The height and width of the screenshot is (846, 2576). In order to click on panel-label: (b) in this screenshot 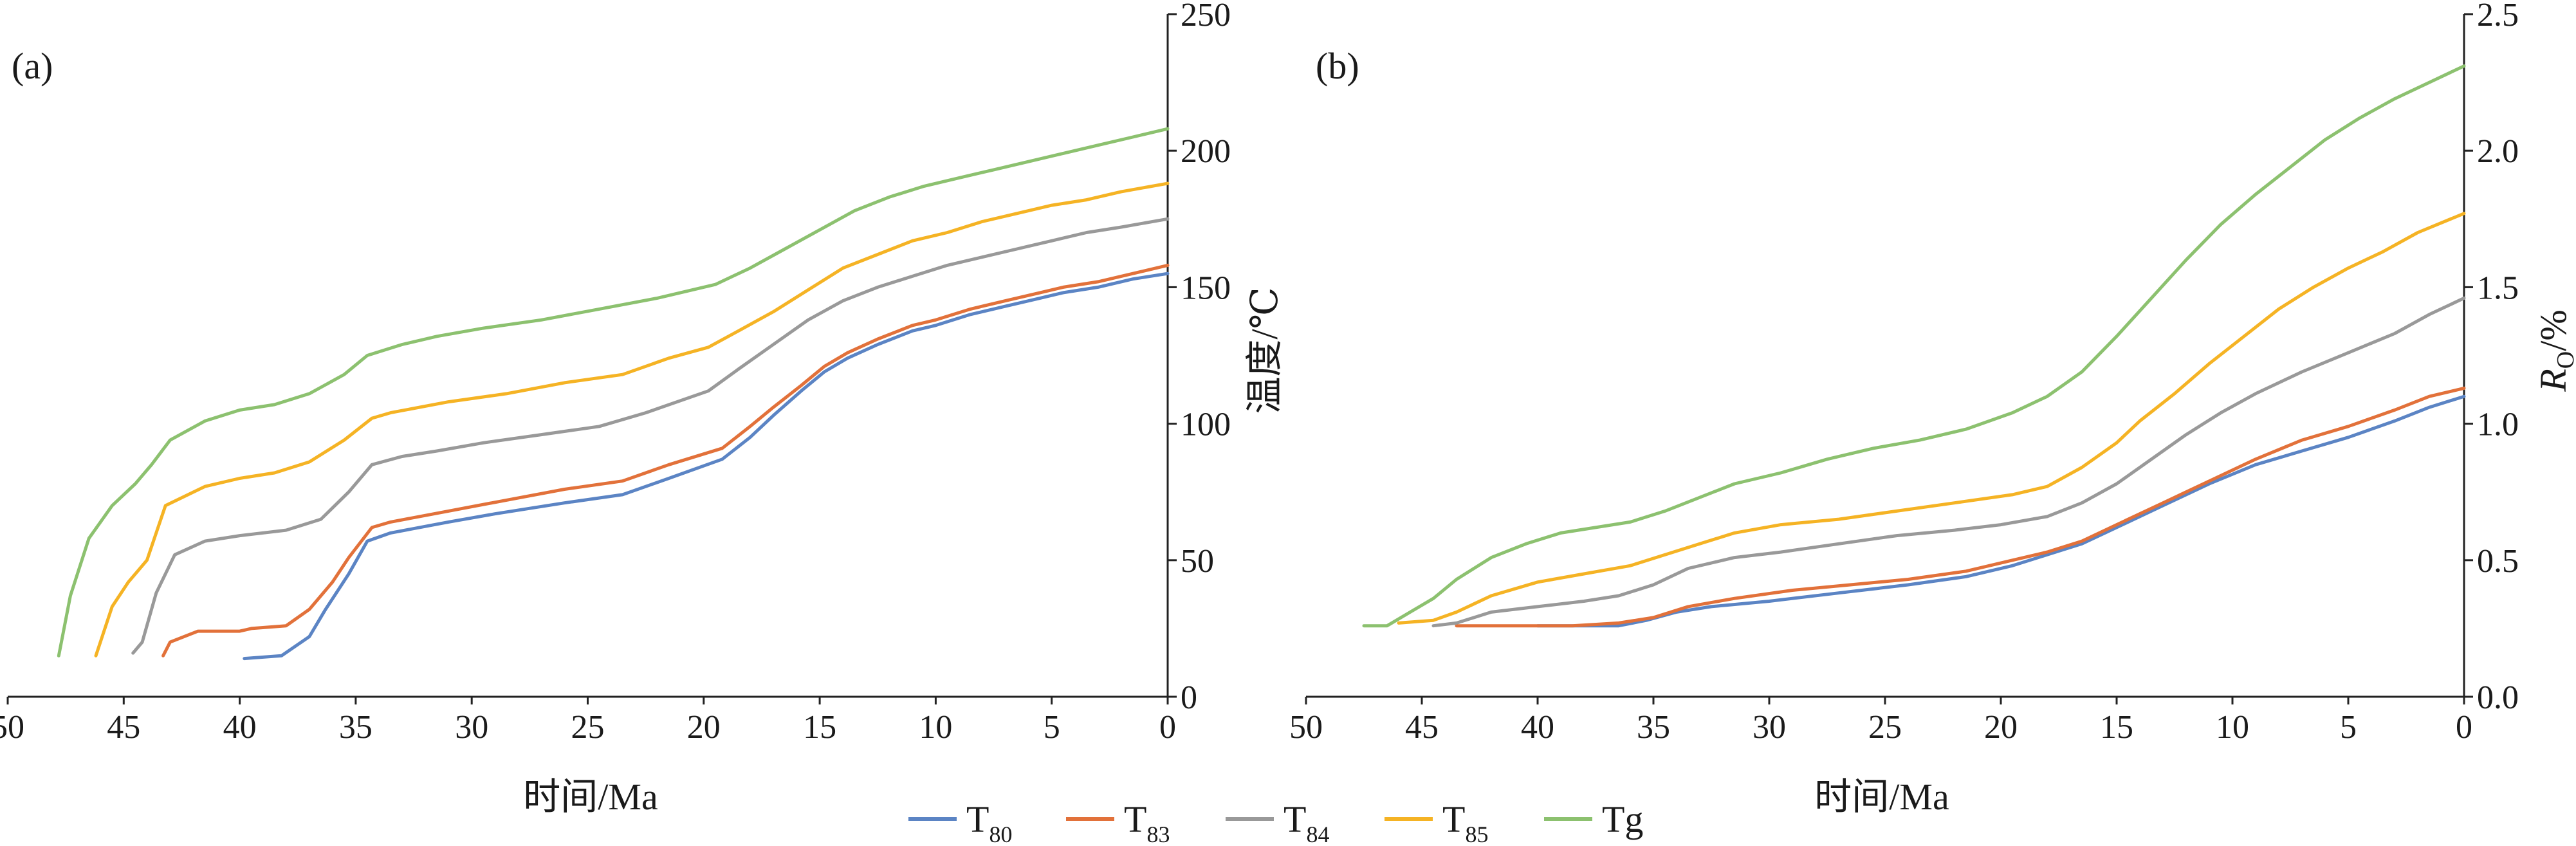, I will do `click(1337, 66)`.